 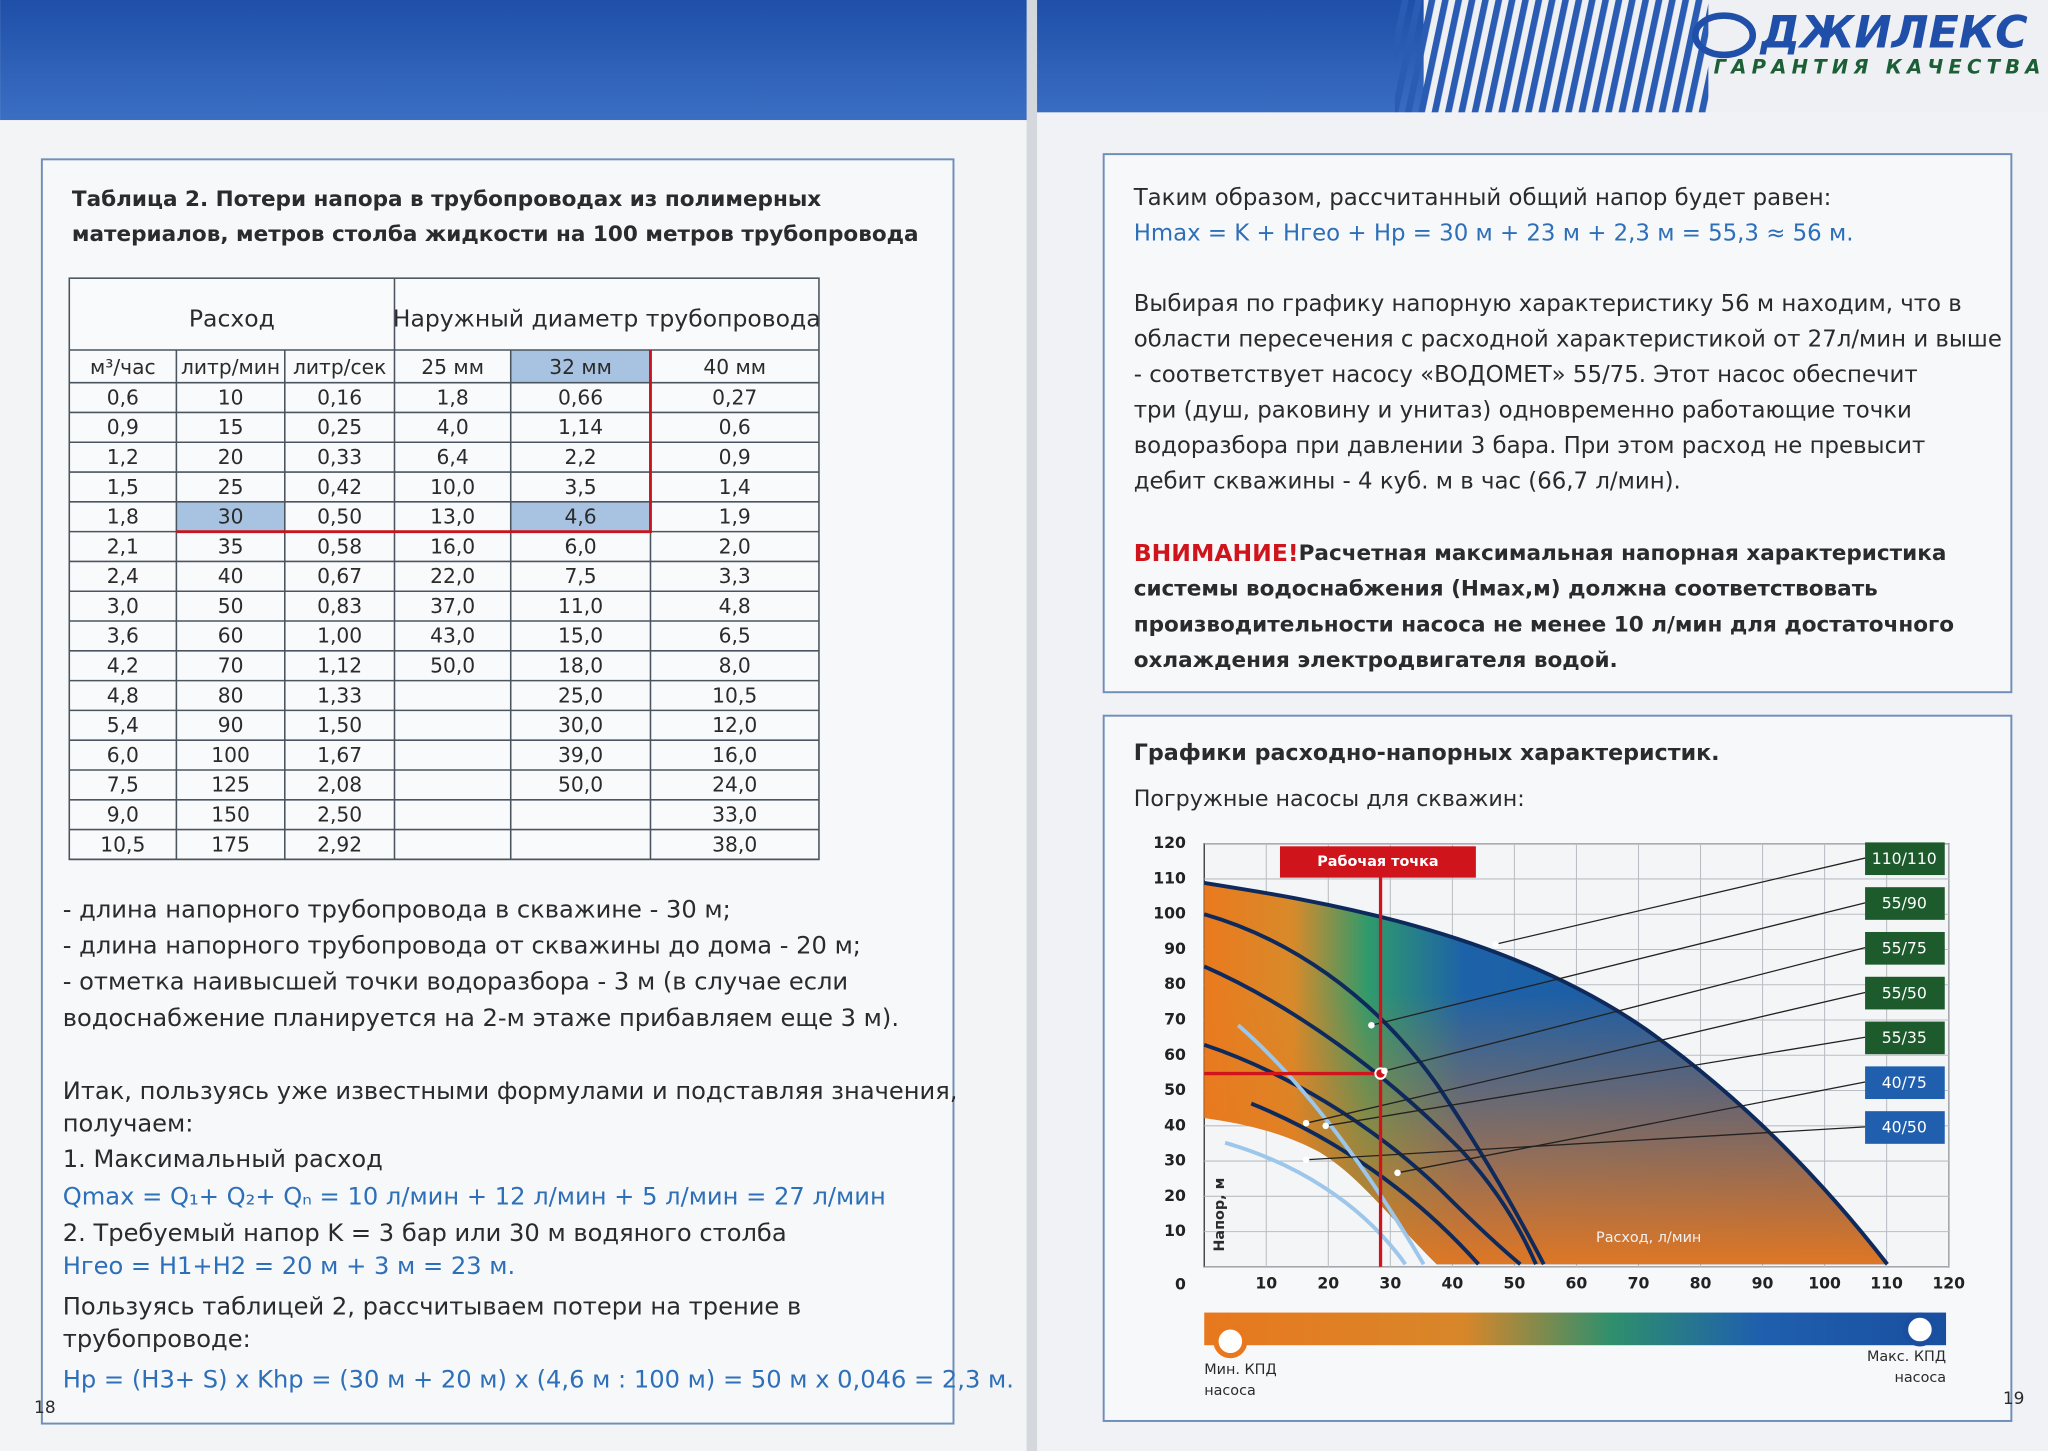 I want to click on table-cell: 4,6, so click(x=581, y=517).